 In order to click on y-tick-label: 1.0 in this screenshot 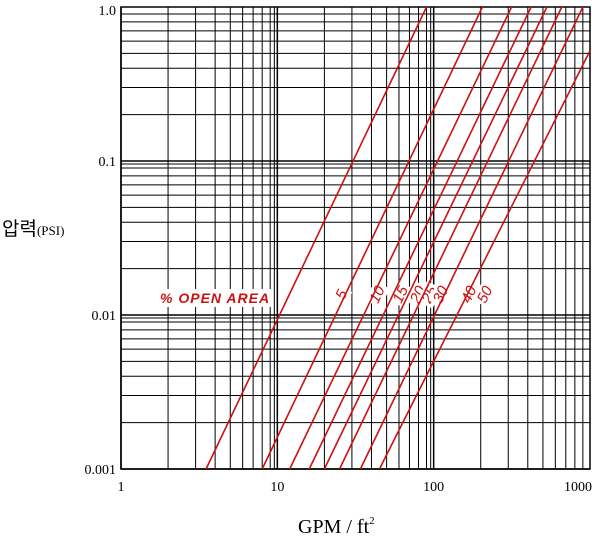, I will do `click(108, 11)`.